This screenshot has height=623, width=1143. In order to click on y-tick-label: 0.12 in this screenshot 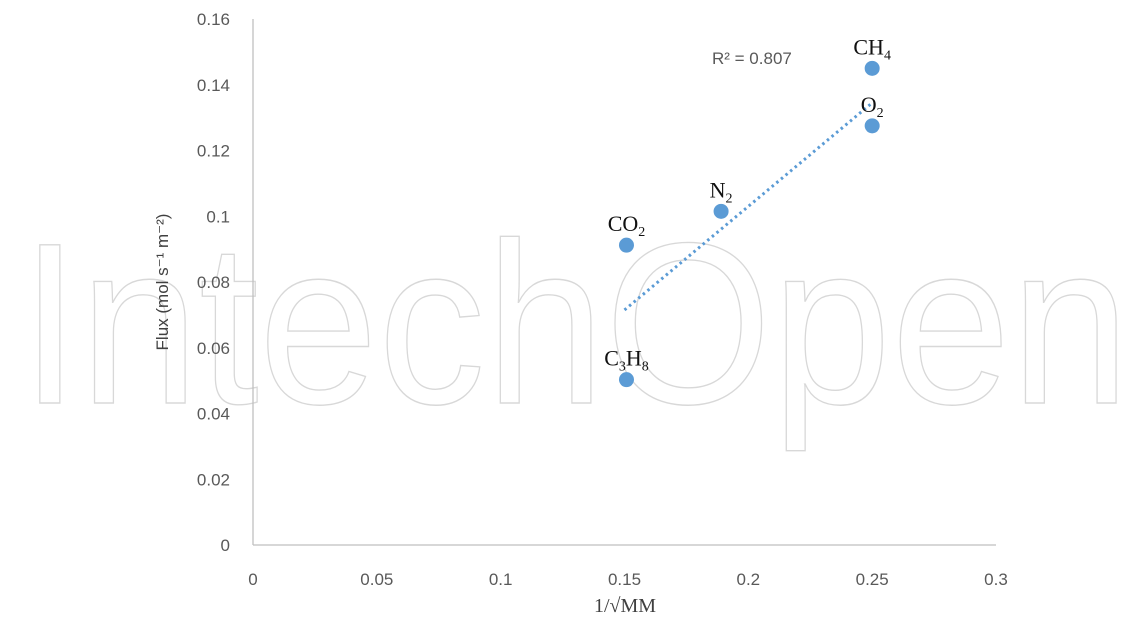, I will do `click(213, 151)`.